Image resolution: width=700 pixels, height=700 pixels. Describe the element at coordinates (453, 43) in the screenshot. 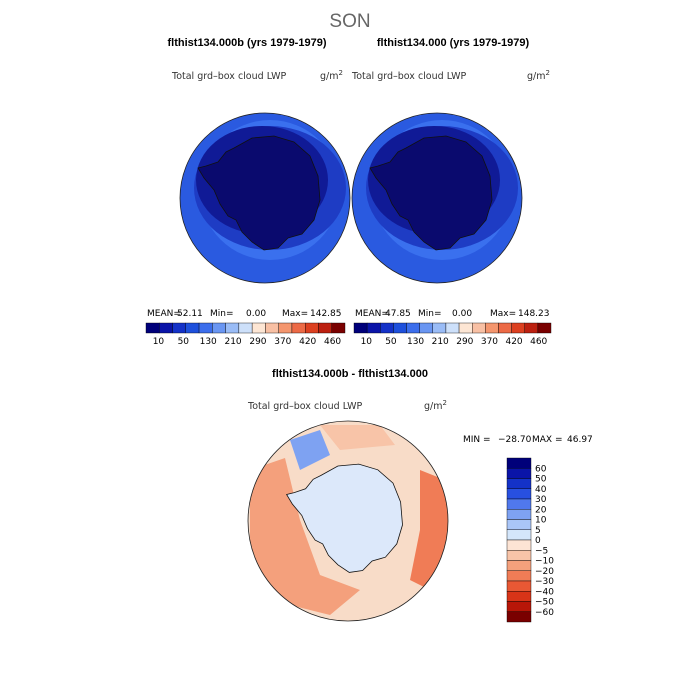

I see `right-case-title: flthist134.000 (yrs 1979-1979)` at that location.